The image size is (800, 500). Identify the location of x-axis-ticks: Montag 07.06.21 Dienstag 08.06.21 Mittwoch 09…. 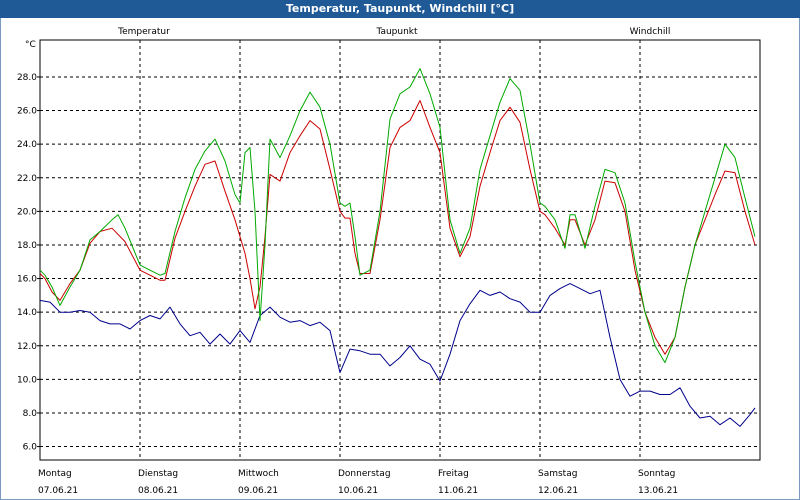
(358, 482).